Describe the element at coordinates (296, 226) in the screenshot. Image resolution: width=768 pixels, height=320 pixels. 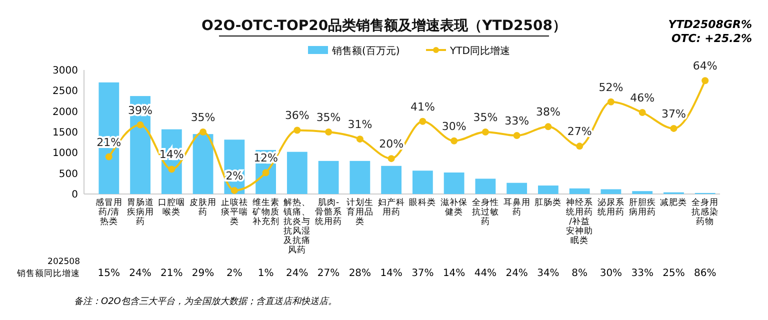
I see `x-tick-label: 解热、镇痛、抗炎与抗风湿及抗痛风药` at that location.